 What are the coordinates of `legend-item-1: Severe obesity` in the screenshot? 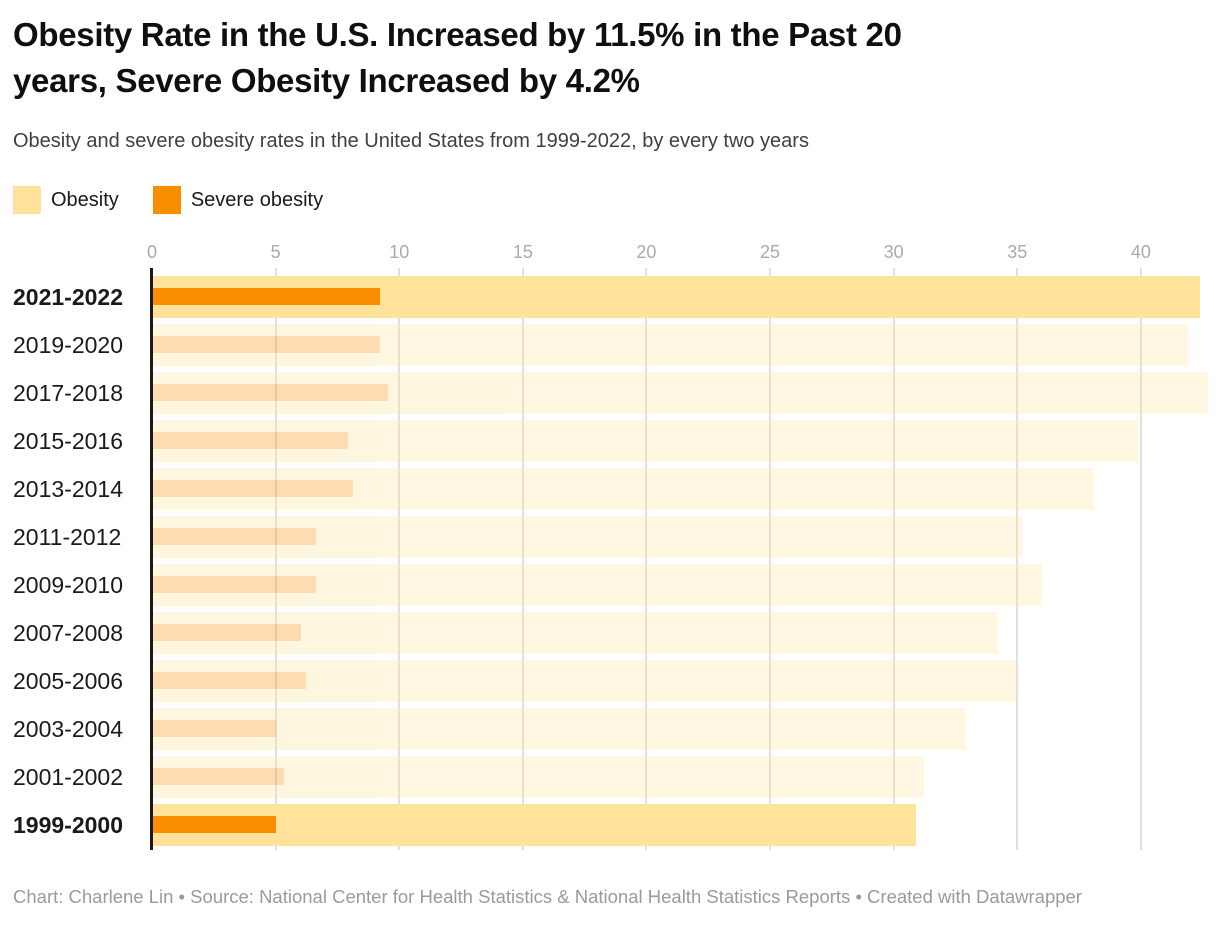 It's located at (238, 200).